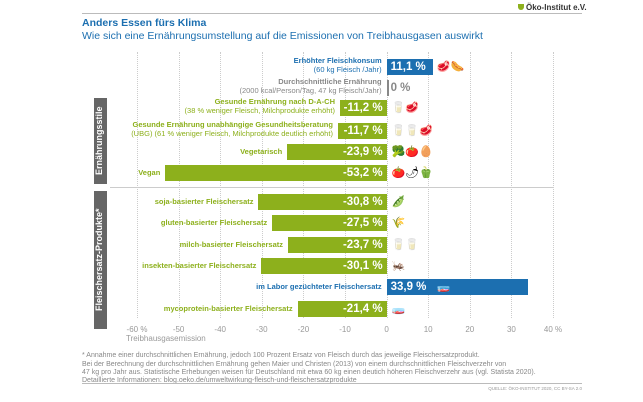  What do you see at coordinates (178, 329) in the screenshot?
I see `x-tick-label: -50` at bounding box center [178, 329].